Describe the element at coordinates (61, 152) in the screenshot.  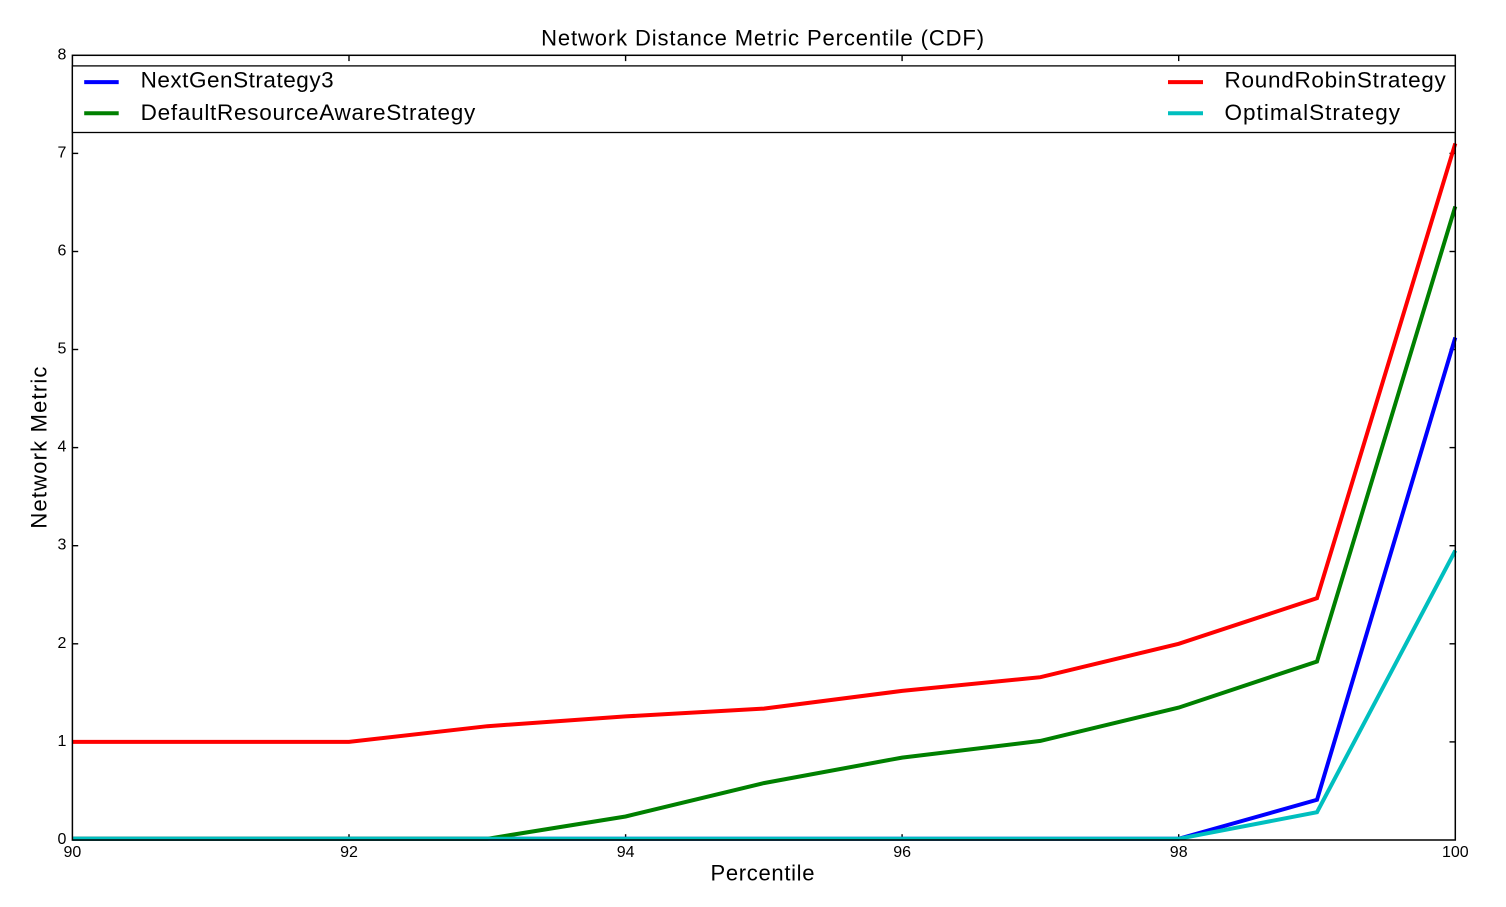
I see `svg-text: 7` at that location.